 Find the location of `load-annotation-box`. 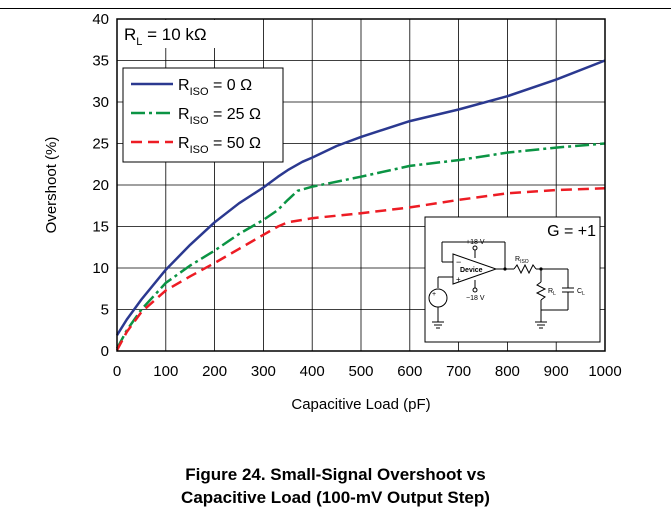

load-annotation-box is located at coordinates (169, 34).